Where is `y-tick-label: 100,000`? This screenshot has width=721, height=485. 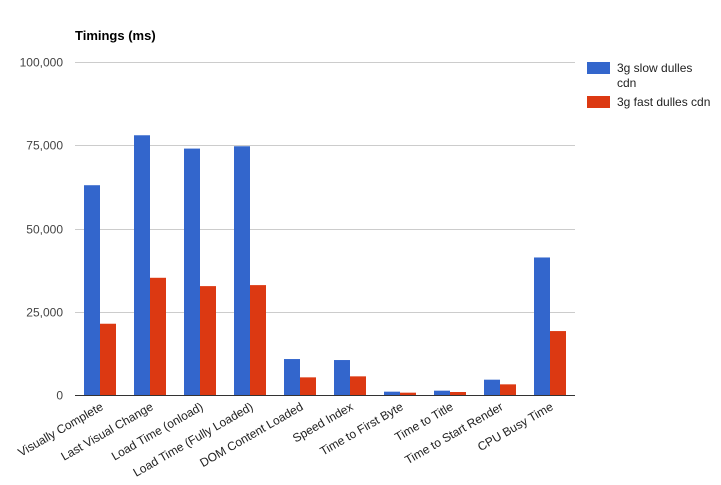
y-tick-label: 100,000 is located at coordinates (42, 63).